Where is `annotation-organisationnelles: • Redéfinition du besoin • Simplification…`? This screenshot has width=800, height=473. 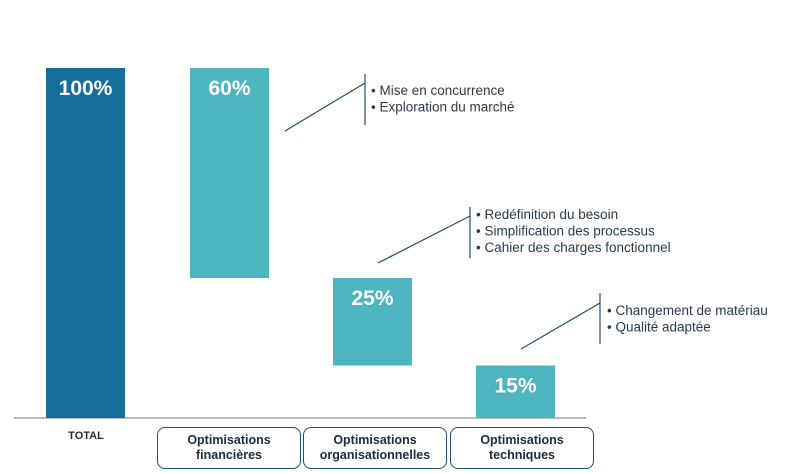 annotation-organisationnelles: • Redéfinition du besoin • Simplification… is located at coordinates (524, 235).